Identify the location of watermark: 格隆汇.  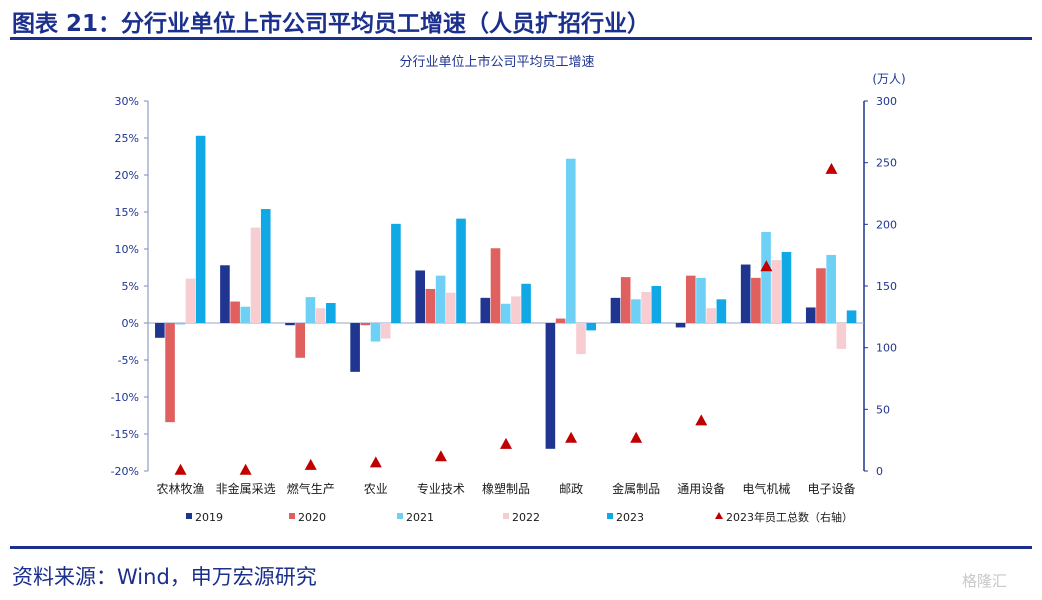
(985, 581).